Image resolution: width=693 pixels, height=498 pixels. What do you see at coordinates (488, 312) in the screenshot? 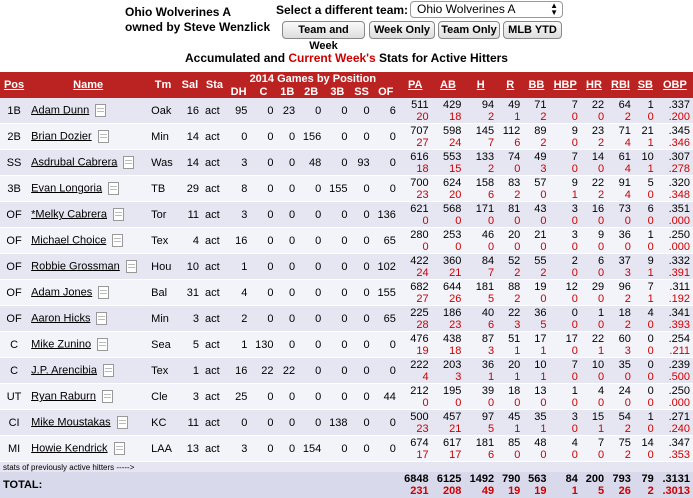
I see `stat-ytd: 40` at bounding box center [488, 312].